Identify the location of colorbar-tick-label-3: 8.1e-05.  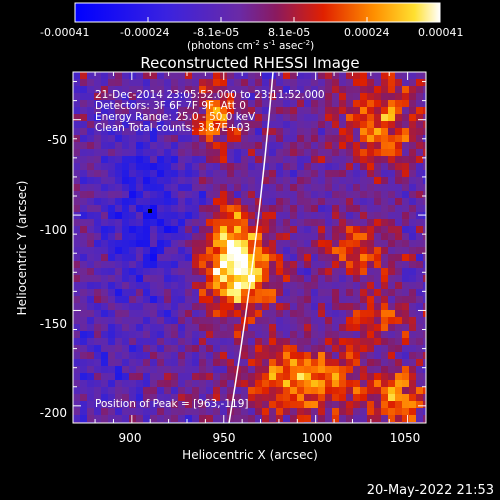
(289, 32).